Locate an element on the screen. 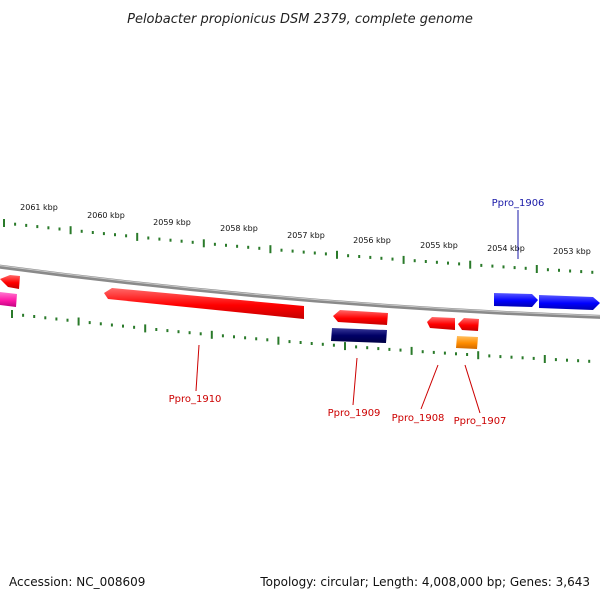 This screenshot has height=600, width=600. gene-label-ppro-1906: Ppro_1906 is located at coordinates (518, 203).